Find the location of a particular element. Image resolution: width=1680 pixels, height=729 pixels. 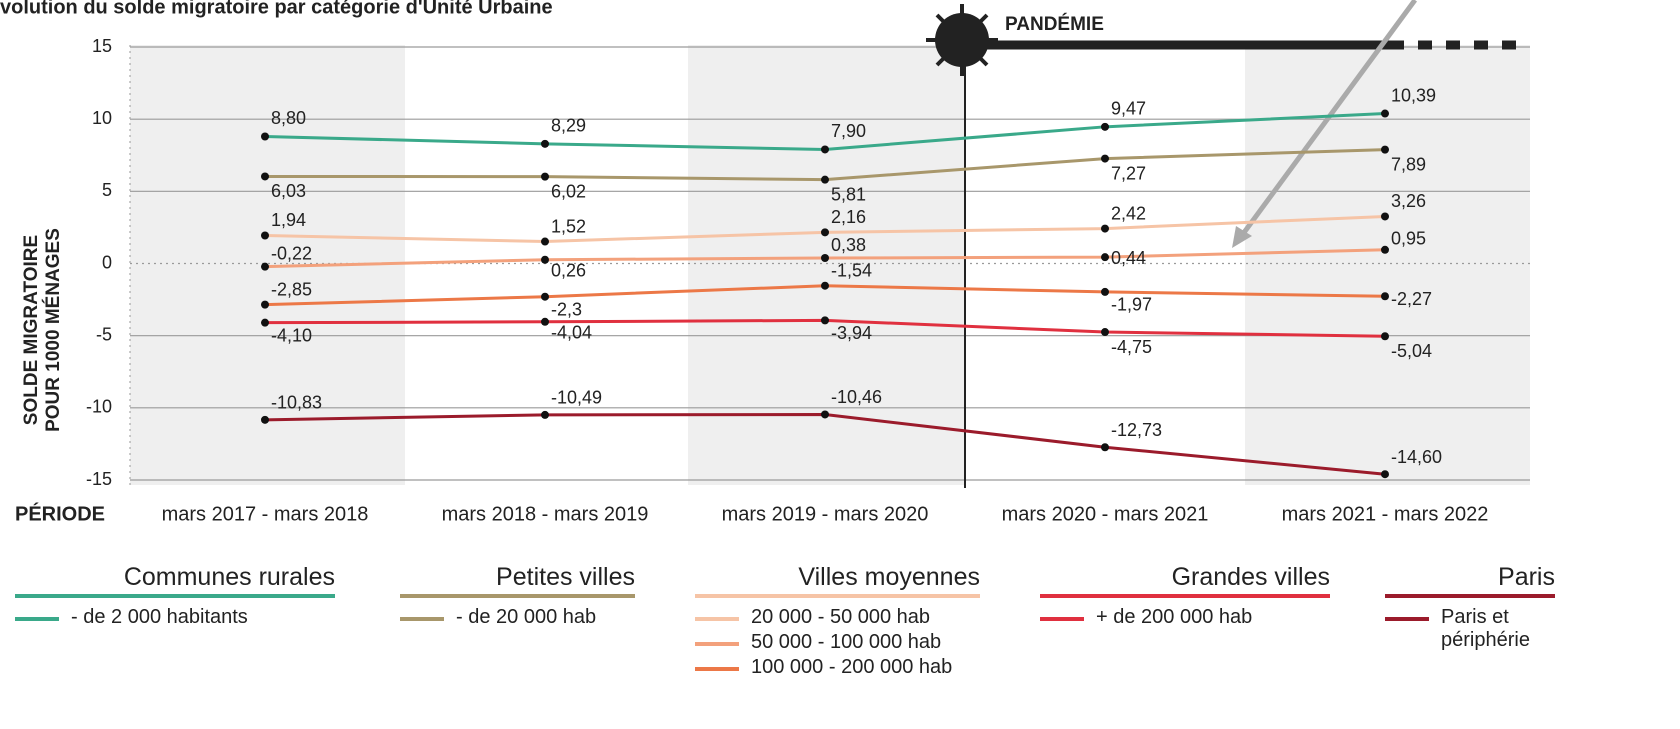

data-label: 5,81 is located at coordinates (848, 194).